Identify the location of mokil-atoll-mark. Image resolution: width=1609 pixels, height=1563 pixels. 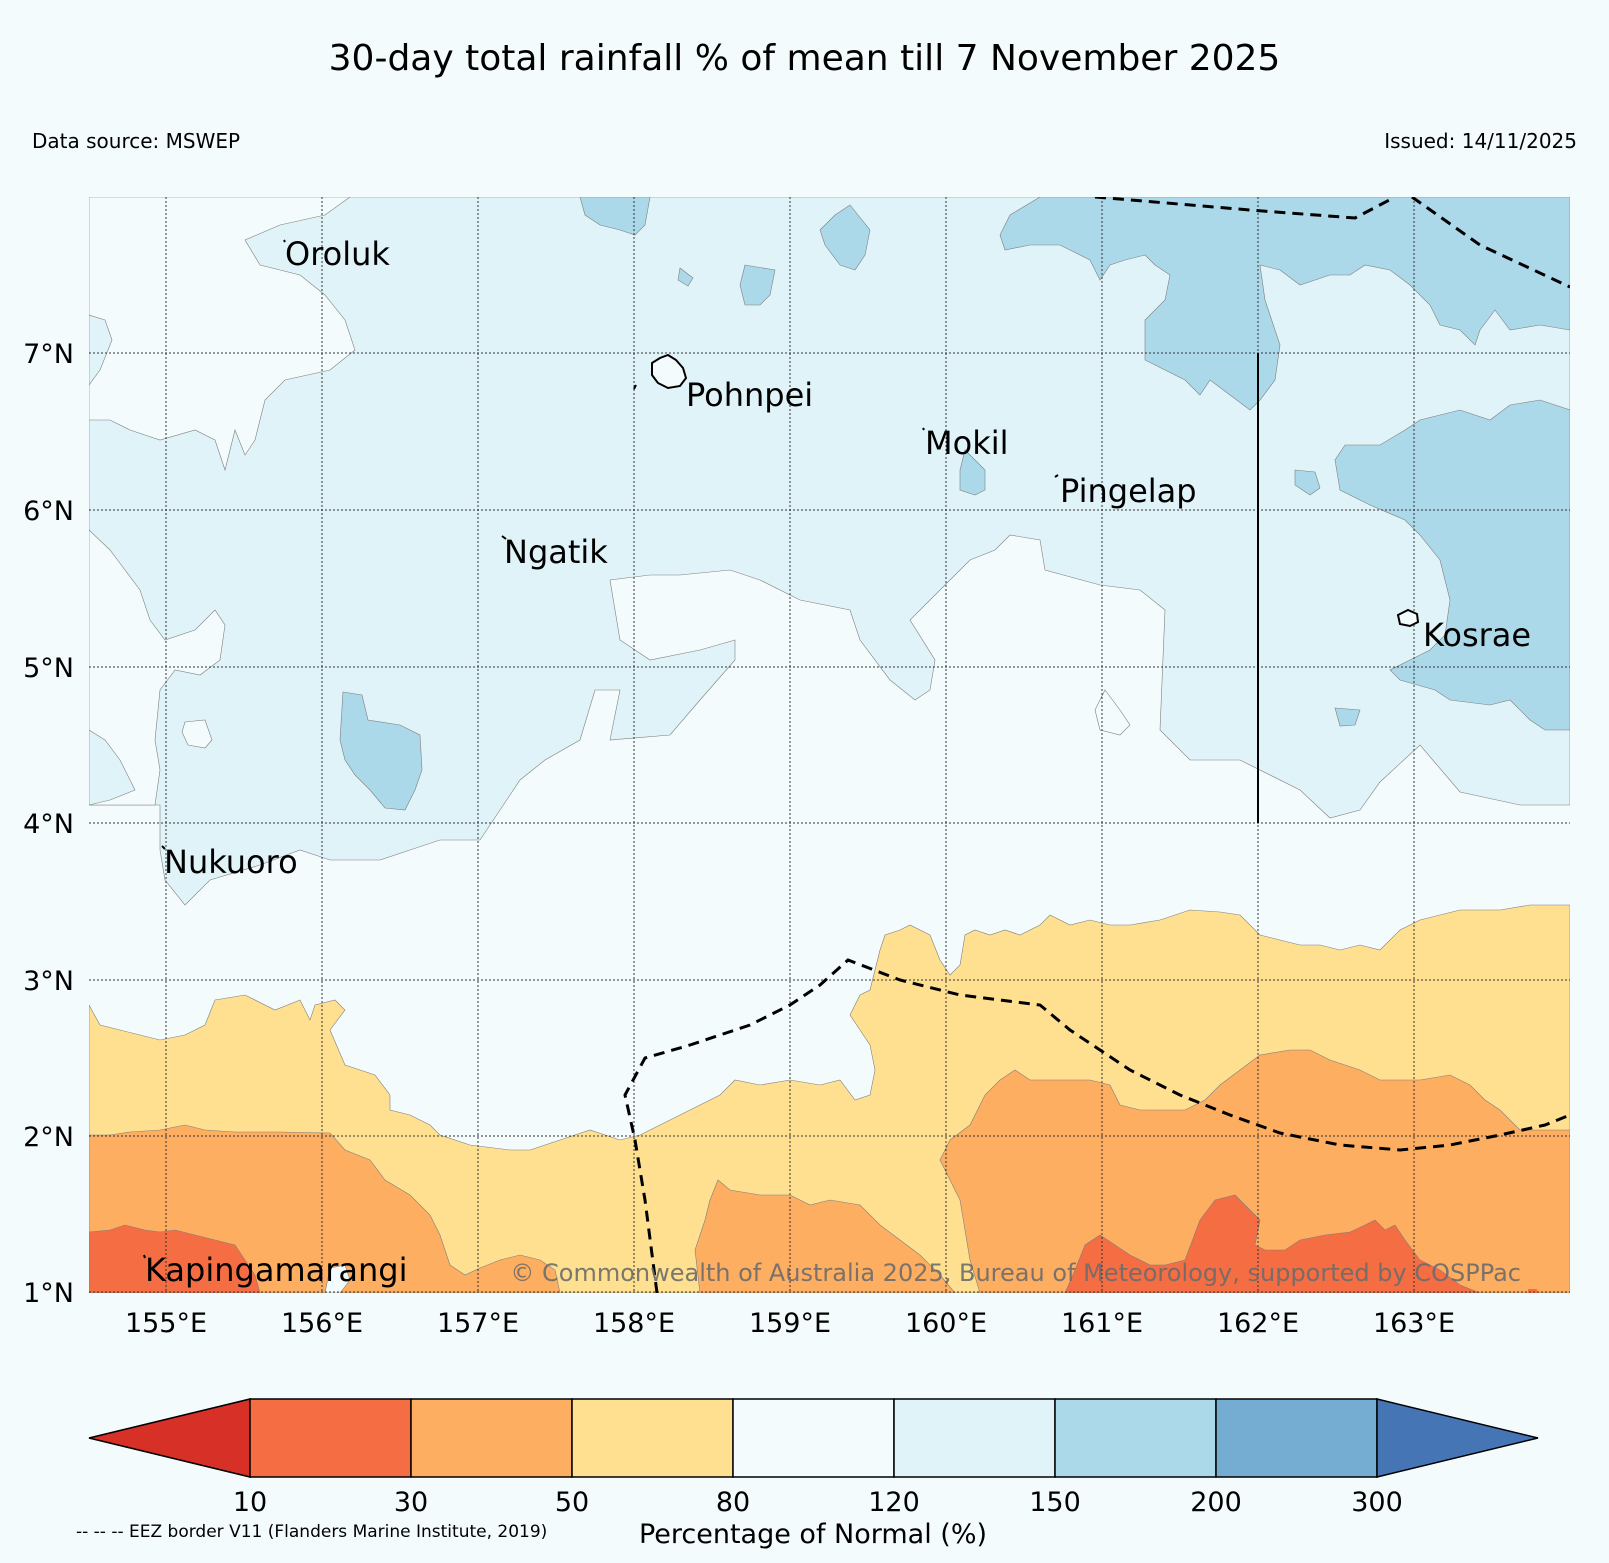
(923, 429).